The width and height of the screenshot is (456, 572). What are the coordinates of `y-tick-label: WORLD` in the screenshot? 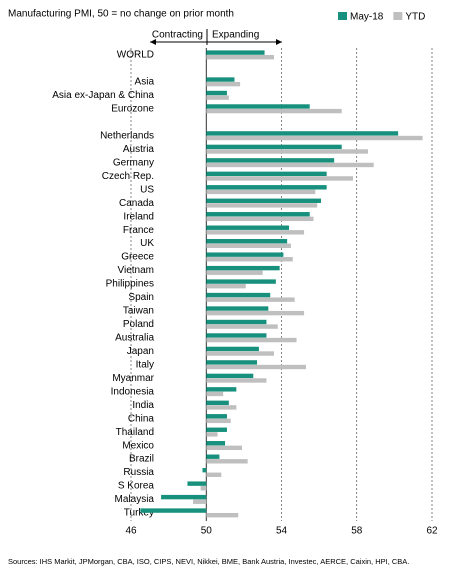 It's located at (135, 55).